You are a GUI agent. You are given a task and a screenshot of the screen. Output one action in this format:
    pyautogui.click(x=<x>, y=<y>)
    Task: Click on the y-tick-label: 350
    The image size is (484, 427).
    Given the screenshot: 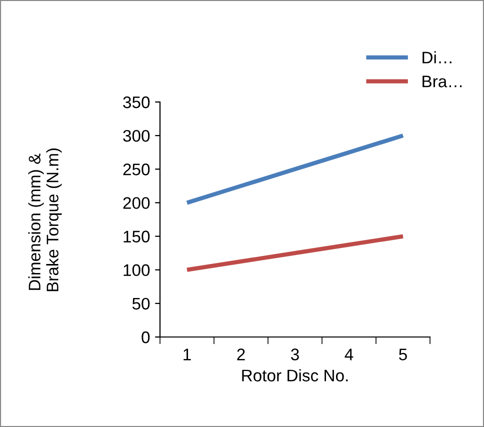 What is the action you would take?
    pyautogui.click(x=136, y=102)
    